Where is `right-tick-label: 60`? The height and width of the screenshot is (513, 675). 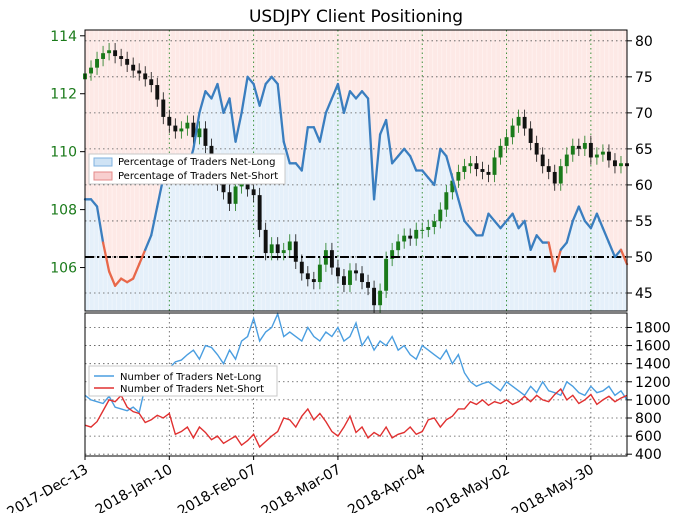
right-tick-label: 60 is located at coordinates (644, 186).